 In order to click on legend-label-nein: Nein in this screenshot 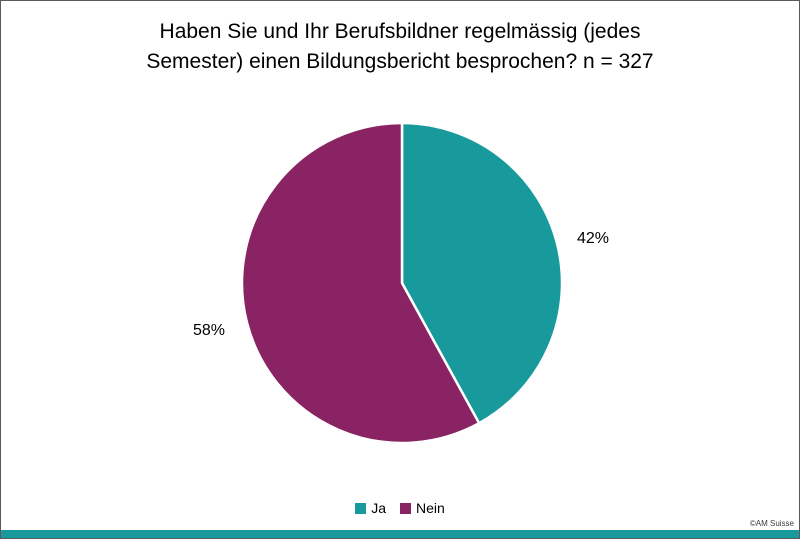, I will do `click(430, 508)`.